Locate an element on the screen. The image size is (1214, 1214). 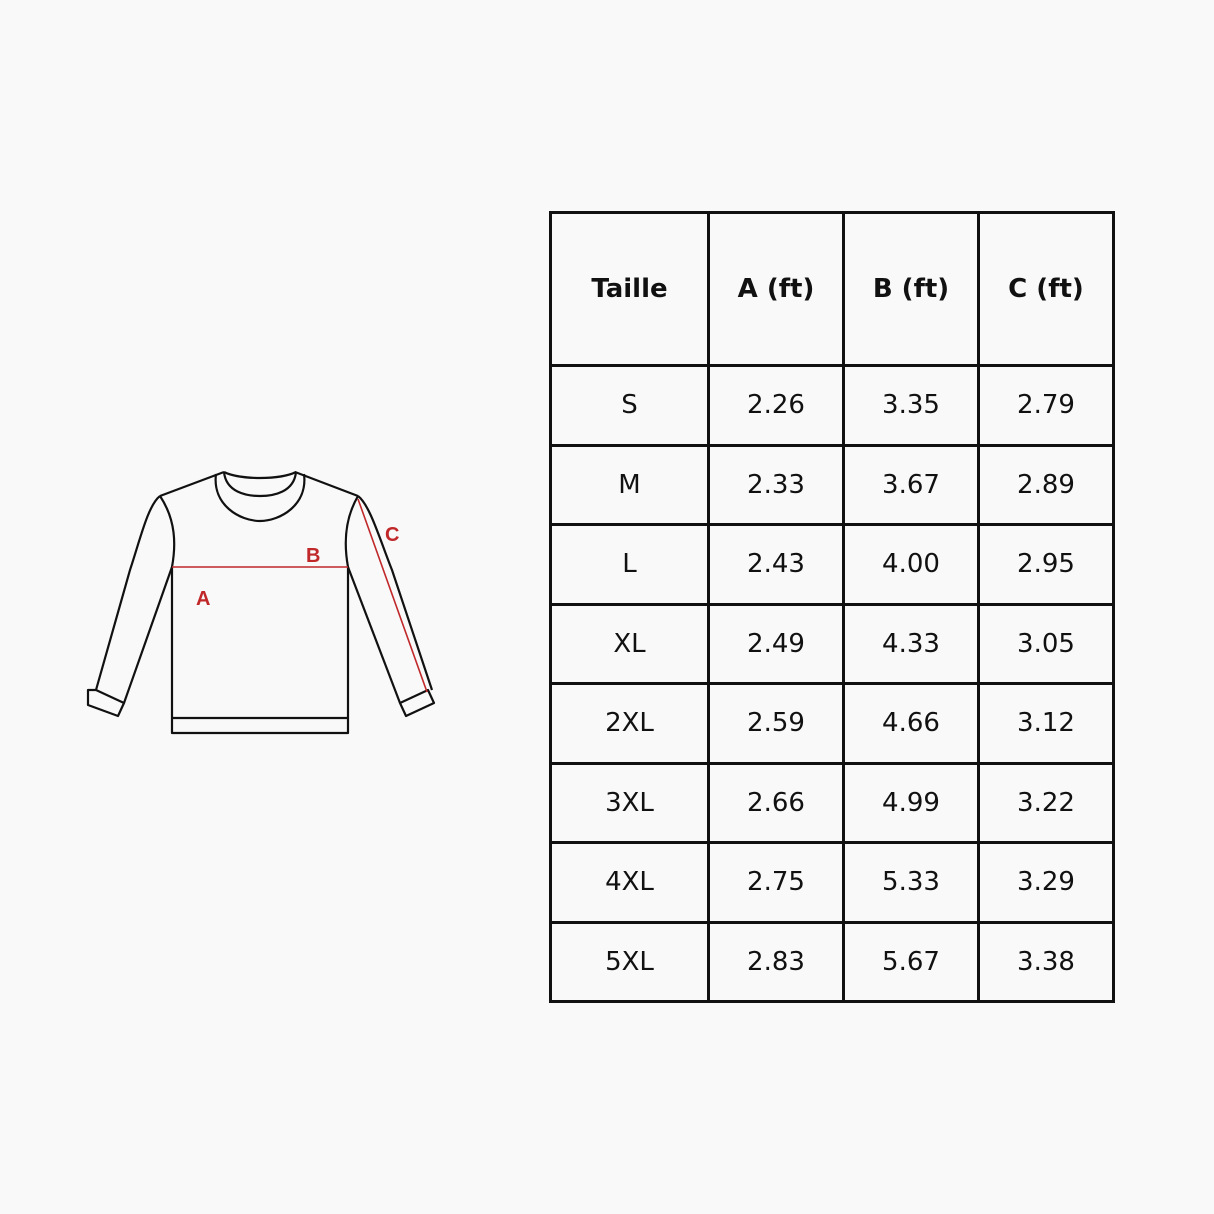
header-a: A (ft) is located at coordinates (776, 289).